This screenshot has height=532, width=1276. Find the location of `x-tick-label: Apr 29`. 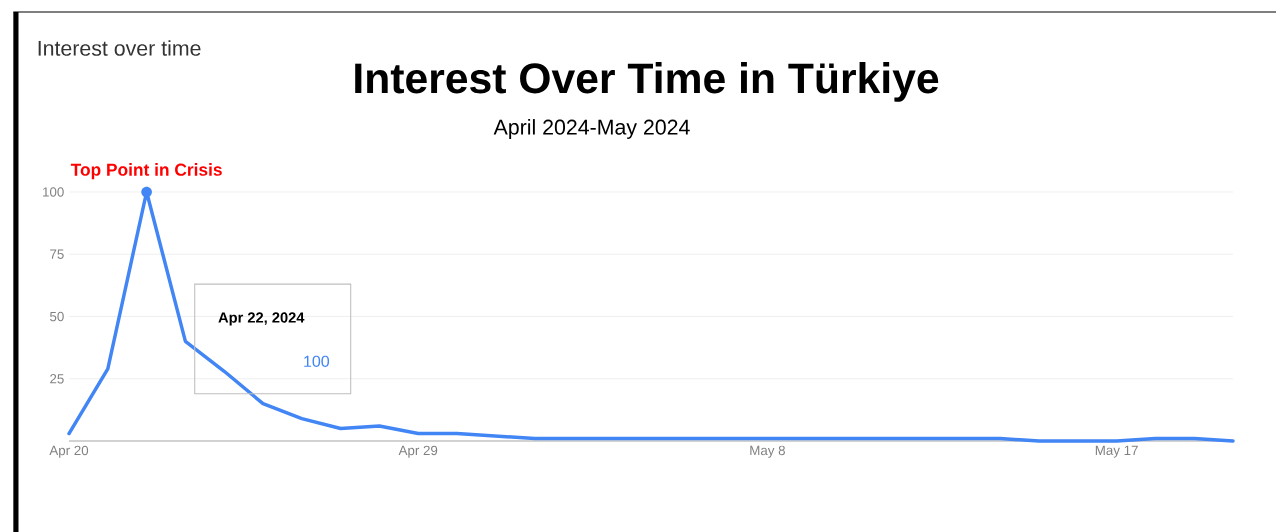

x-tick-label: Apr 29 is located at coordinates (418, 451).